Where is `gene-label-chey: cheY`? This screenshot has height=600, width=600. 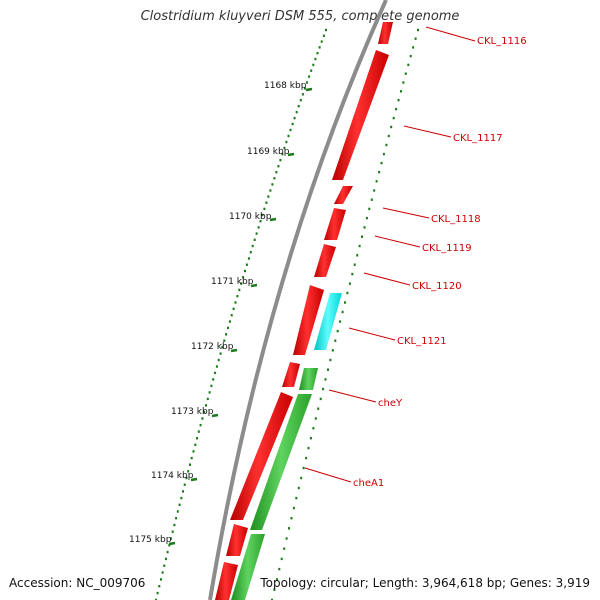
gene-label-chey: cheY is located at coordinates (390, 403).